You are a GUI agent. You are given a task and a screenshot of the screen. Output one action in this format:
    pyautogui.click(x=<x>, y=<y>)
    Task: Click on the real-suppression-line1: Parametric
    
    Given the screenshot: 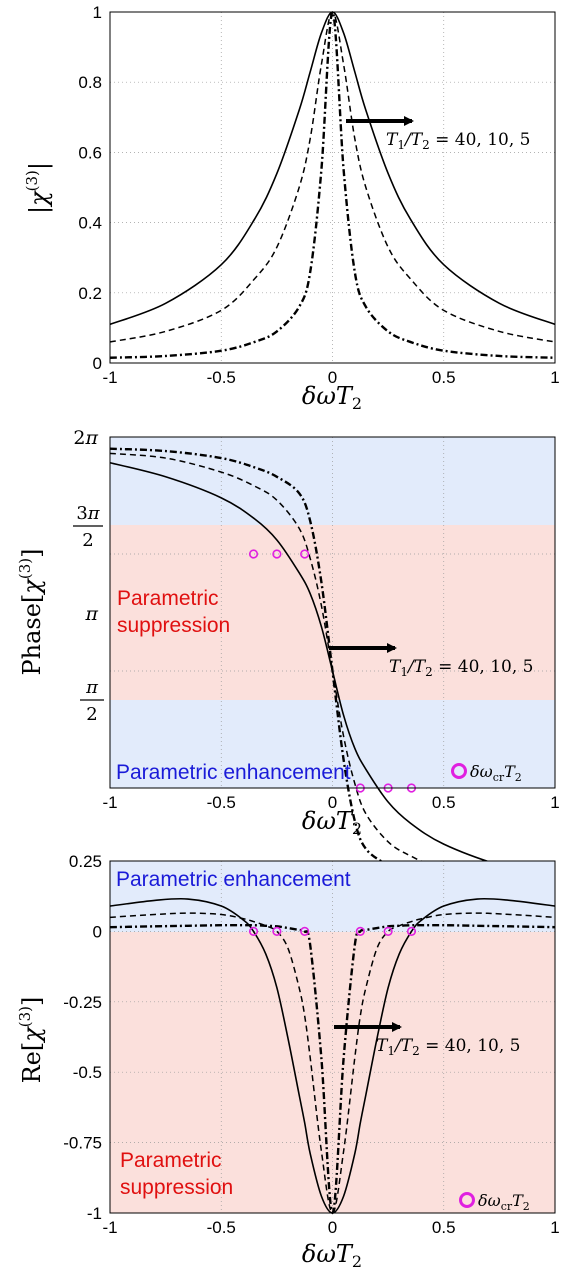 What is the action you would take?
    pyautogui.click(x=171, y=1160)
    